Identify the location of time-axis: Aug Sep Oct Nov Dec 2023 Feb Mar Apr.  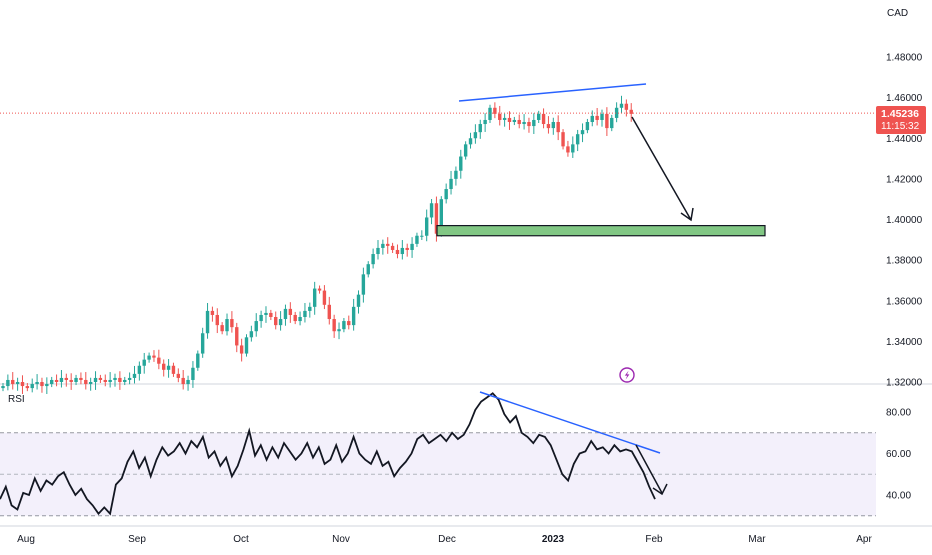
(444, 539).